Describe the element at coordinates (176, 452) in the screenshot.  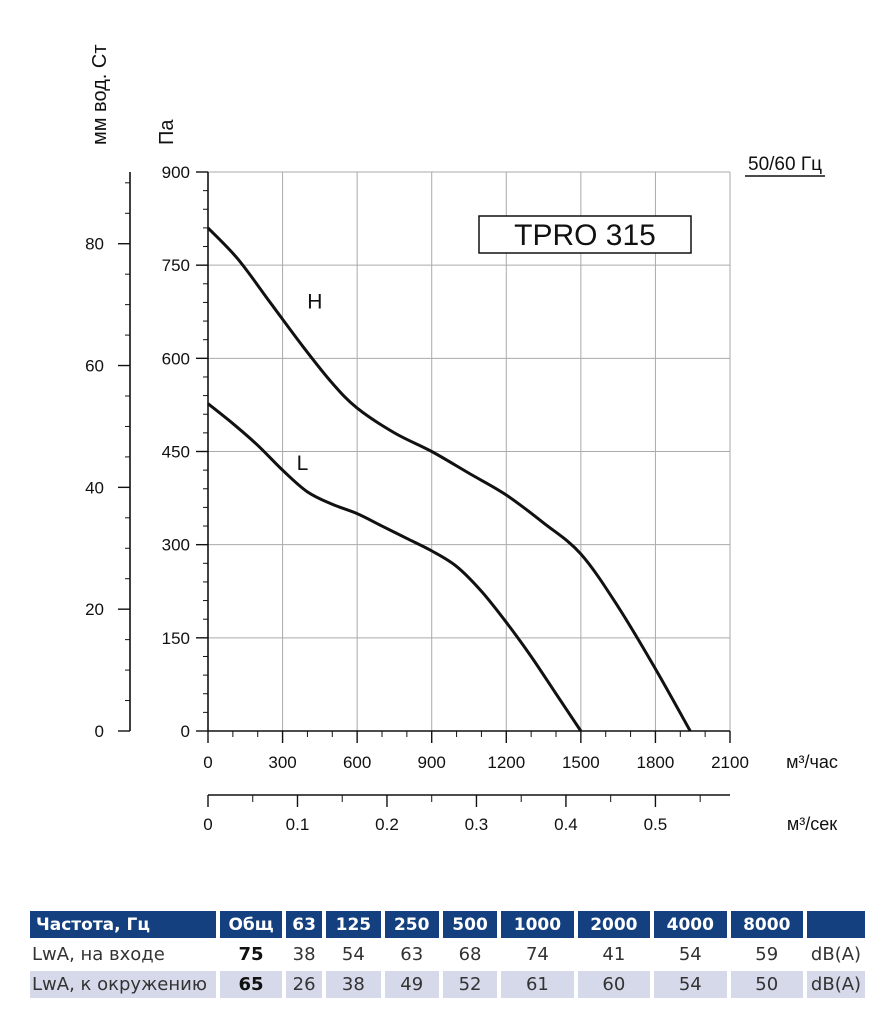
I see `y-tick-label-pa: 450` at that location.